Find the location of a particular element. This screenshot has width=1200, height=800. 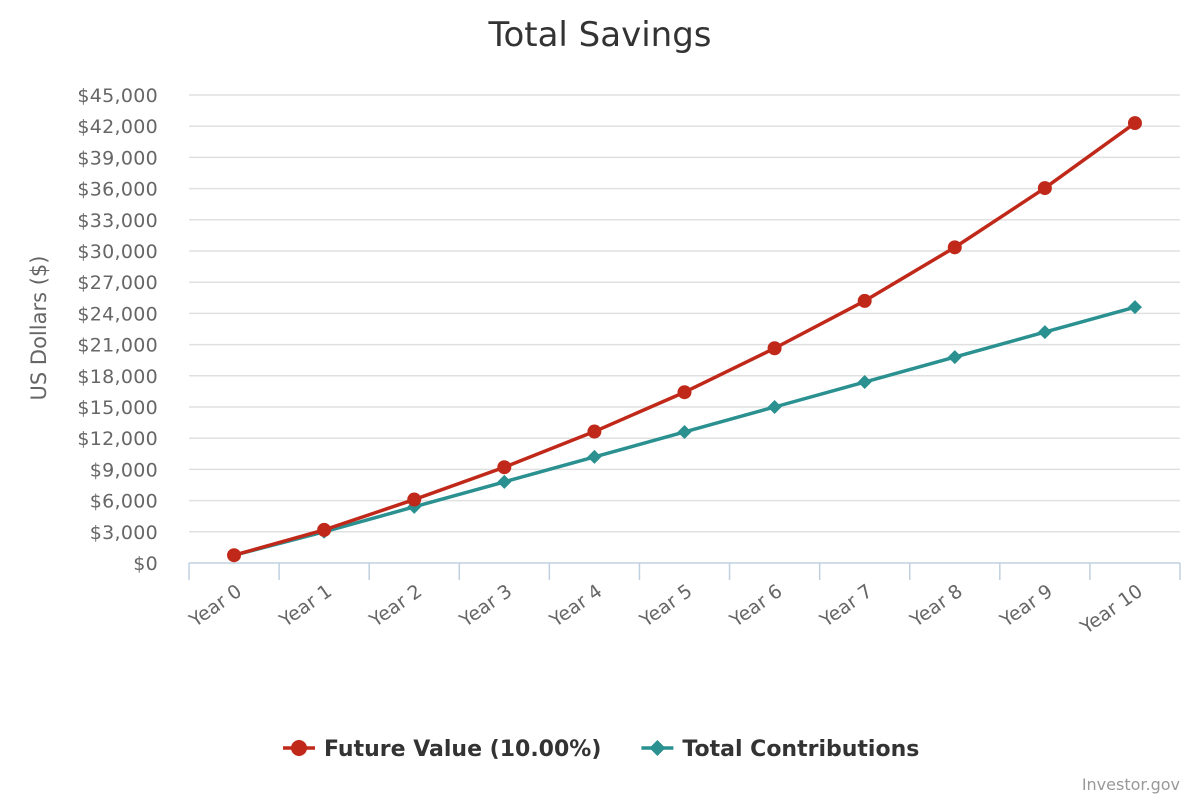

legend-item: Future Value (10.00%) is located at coordinates (442, 749).